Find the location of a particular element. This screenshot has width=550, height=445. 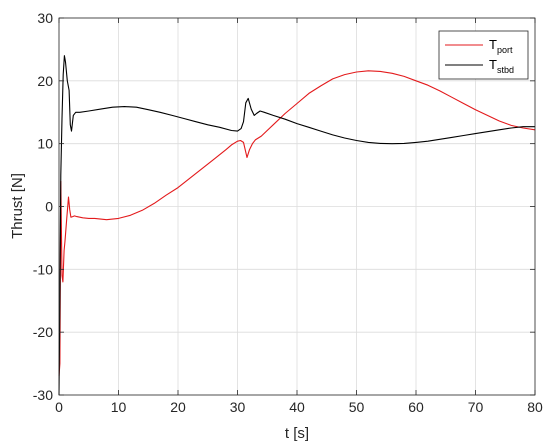

x-tick-labels: 0 10 20 30 40 50 60 70 80 is located at coordinates (299, 407).